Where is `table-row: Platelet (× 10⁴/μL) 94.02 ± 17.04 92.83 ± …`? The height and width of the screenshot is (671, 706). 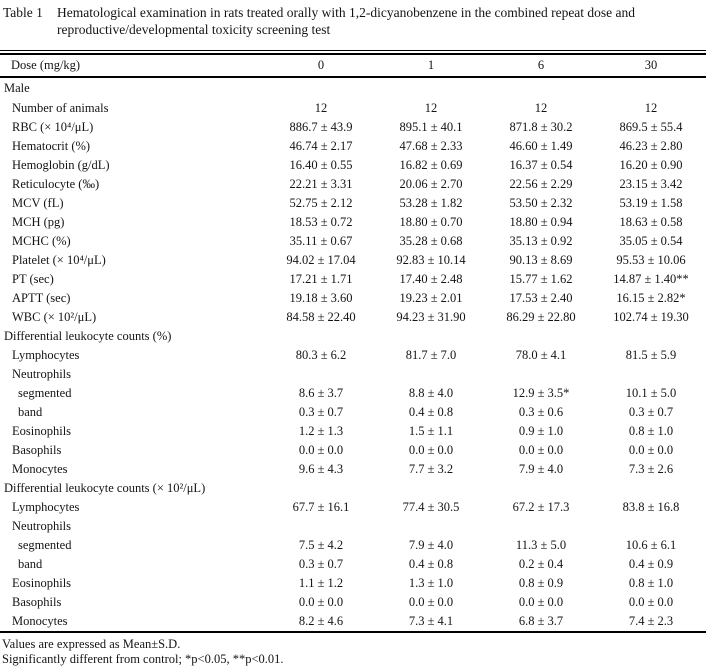
table-row: Platelet (× 10⁴/μL) 94.02 ± 17.04 92.83 ± … is located at coordinates (353, 260).